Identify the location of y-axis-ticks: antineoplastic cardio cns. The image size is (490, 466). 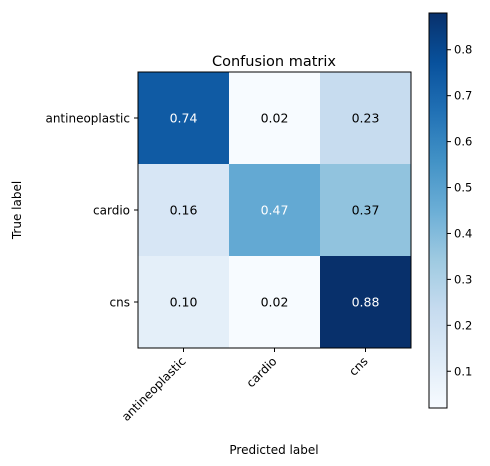
(91, 211).